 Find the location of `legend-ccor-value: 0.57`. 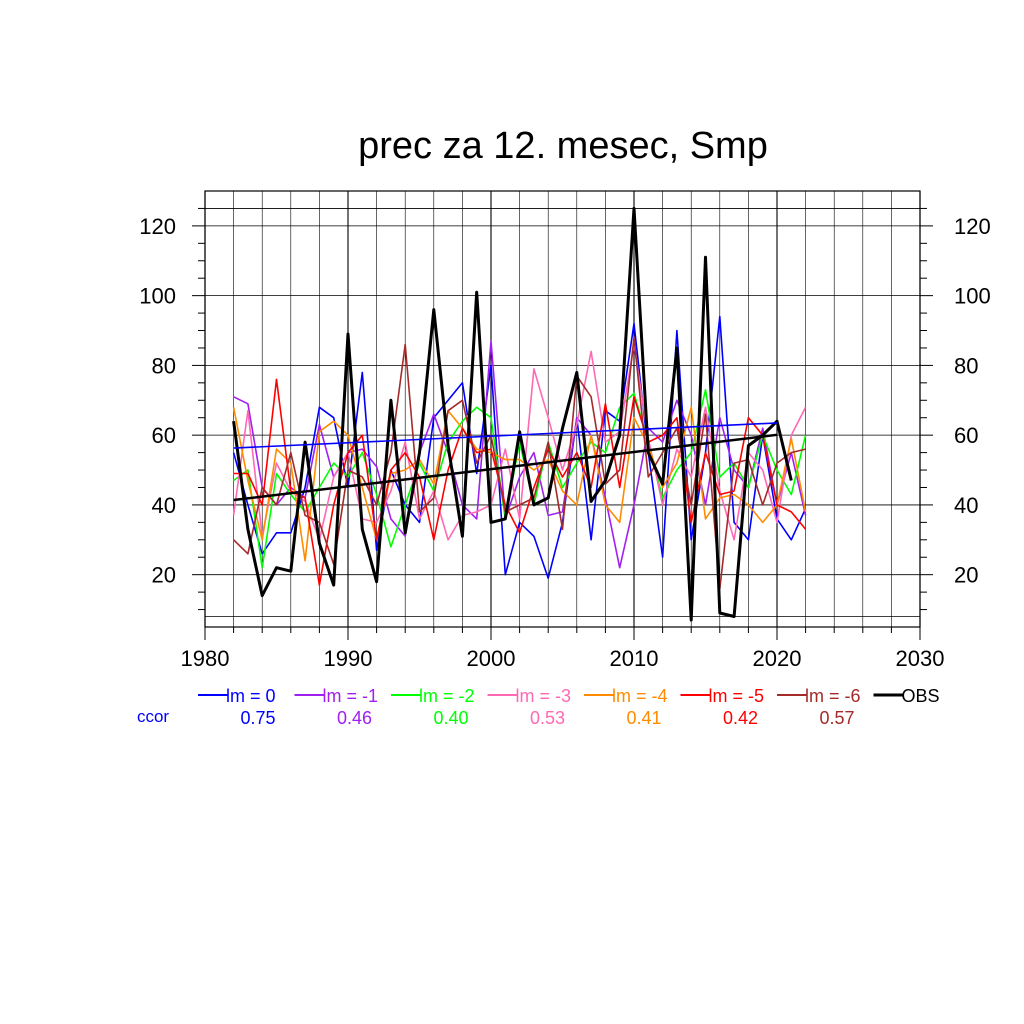

legend-ccor-value: 0.57 is located at coordinates (836, 718).